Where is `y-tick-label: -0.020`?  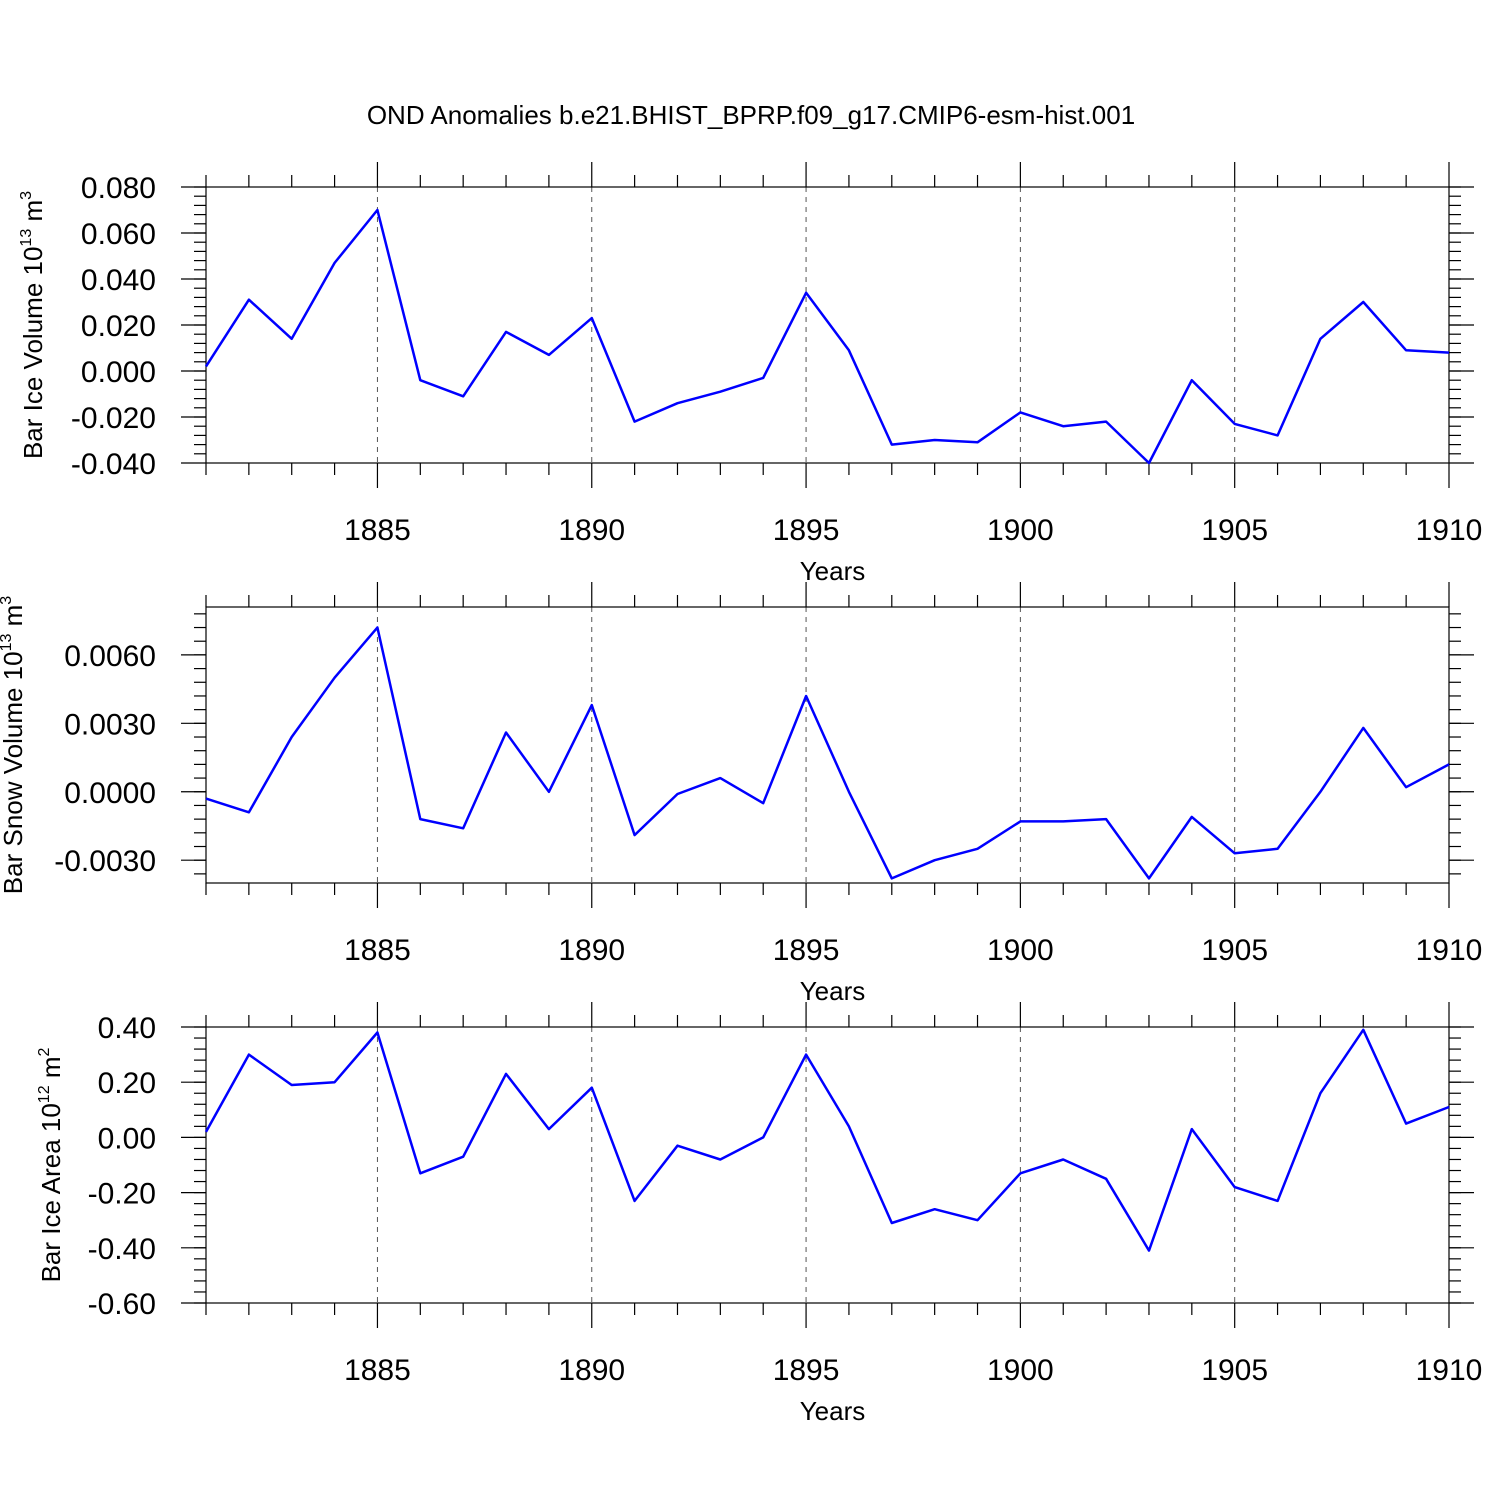
y-tick-label: -0.020 is located at coordinates (113, 418).